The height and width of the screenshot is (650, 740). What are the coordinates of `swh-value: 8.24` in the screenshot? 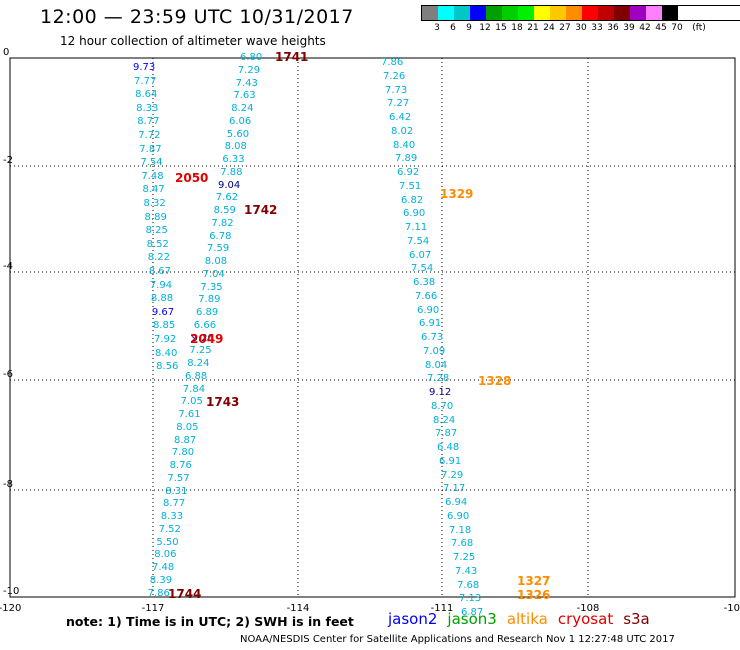 It's located at (242, 108).